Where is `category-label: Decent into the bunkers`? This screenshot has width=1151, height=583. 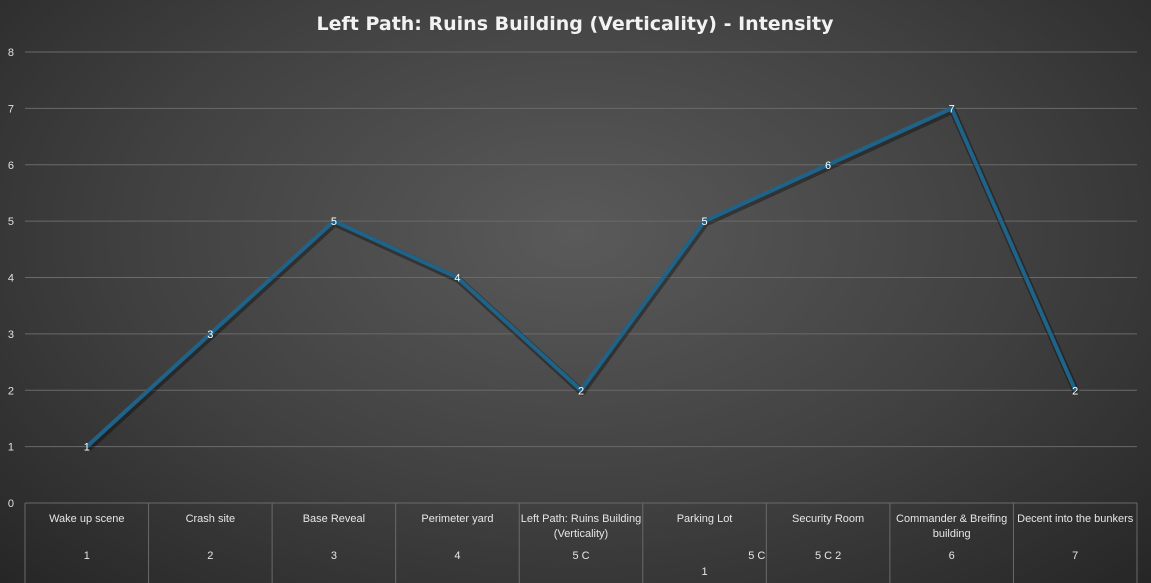
category-label: Decent into the bunkers is located at coordinates (1075, 519).